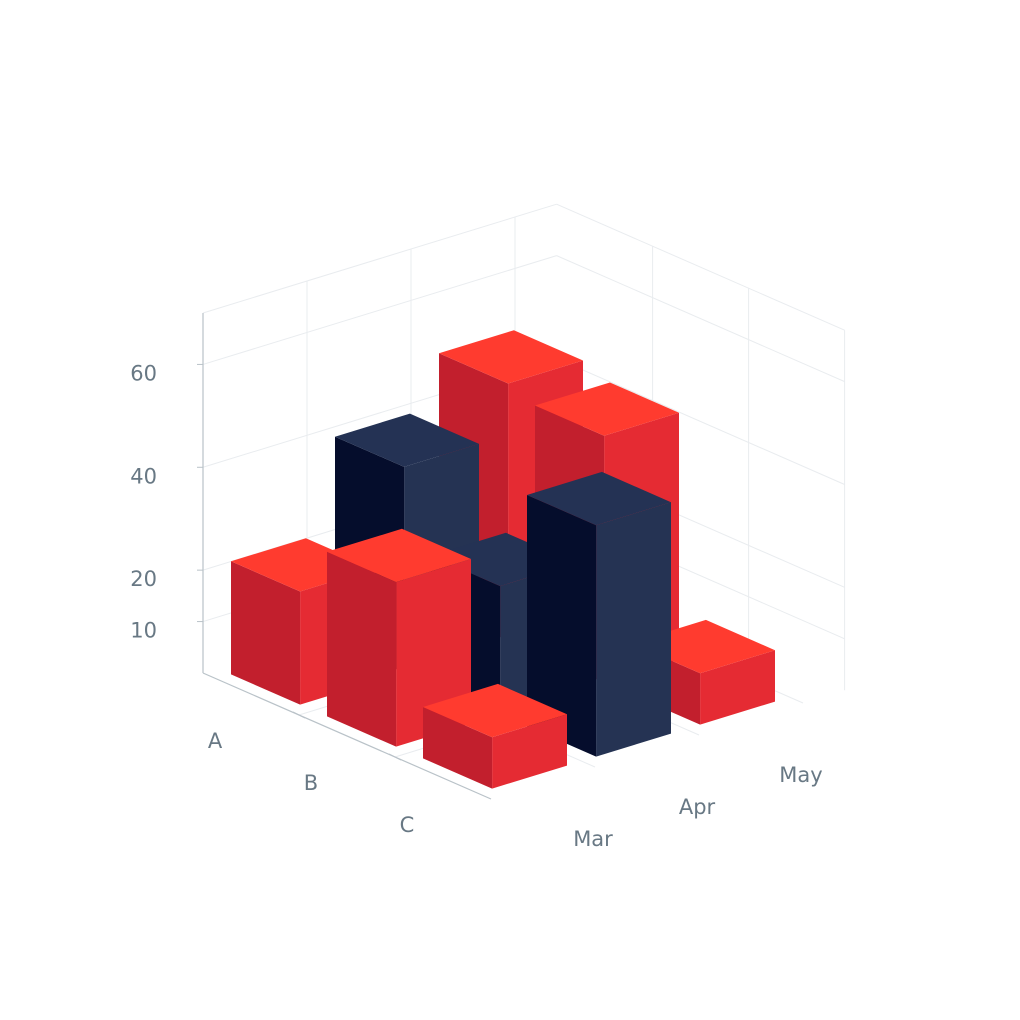  What do you see at coordinates (143, 373) in the screenshot?
I see `z-tick-label: 60` at bounding box center [143, 373].